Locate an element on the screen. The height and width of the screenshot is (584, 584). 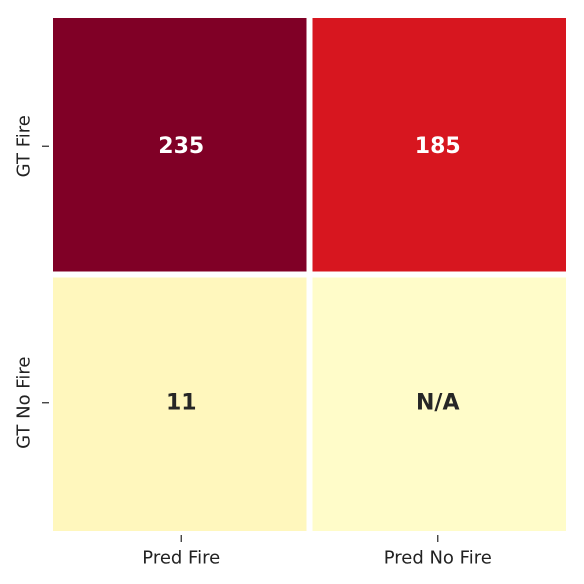
cell-value-label: 11 is located at coordinates (181, 402).